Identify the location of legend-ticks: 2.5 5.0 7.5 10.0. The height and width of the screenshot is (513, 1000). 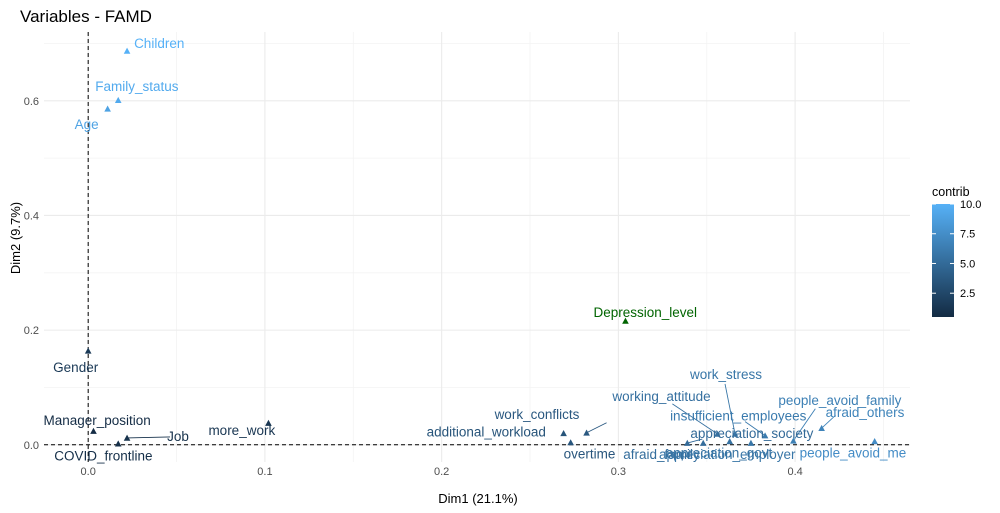
(956, 249).